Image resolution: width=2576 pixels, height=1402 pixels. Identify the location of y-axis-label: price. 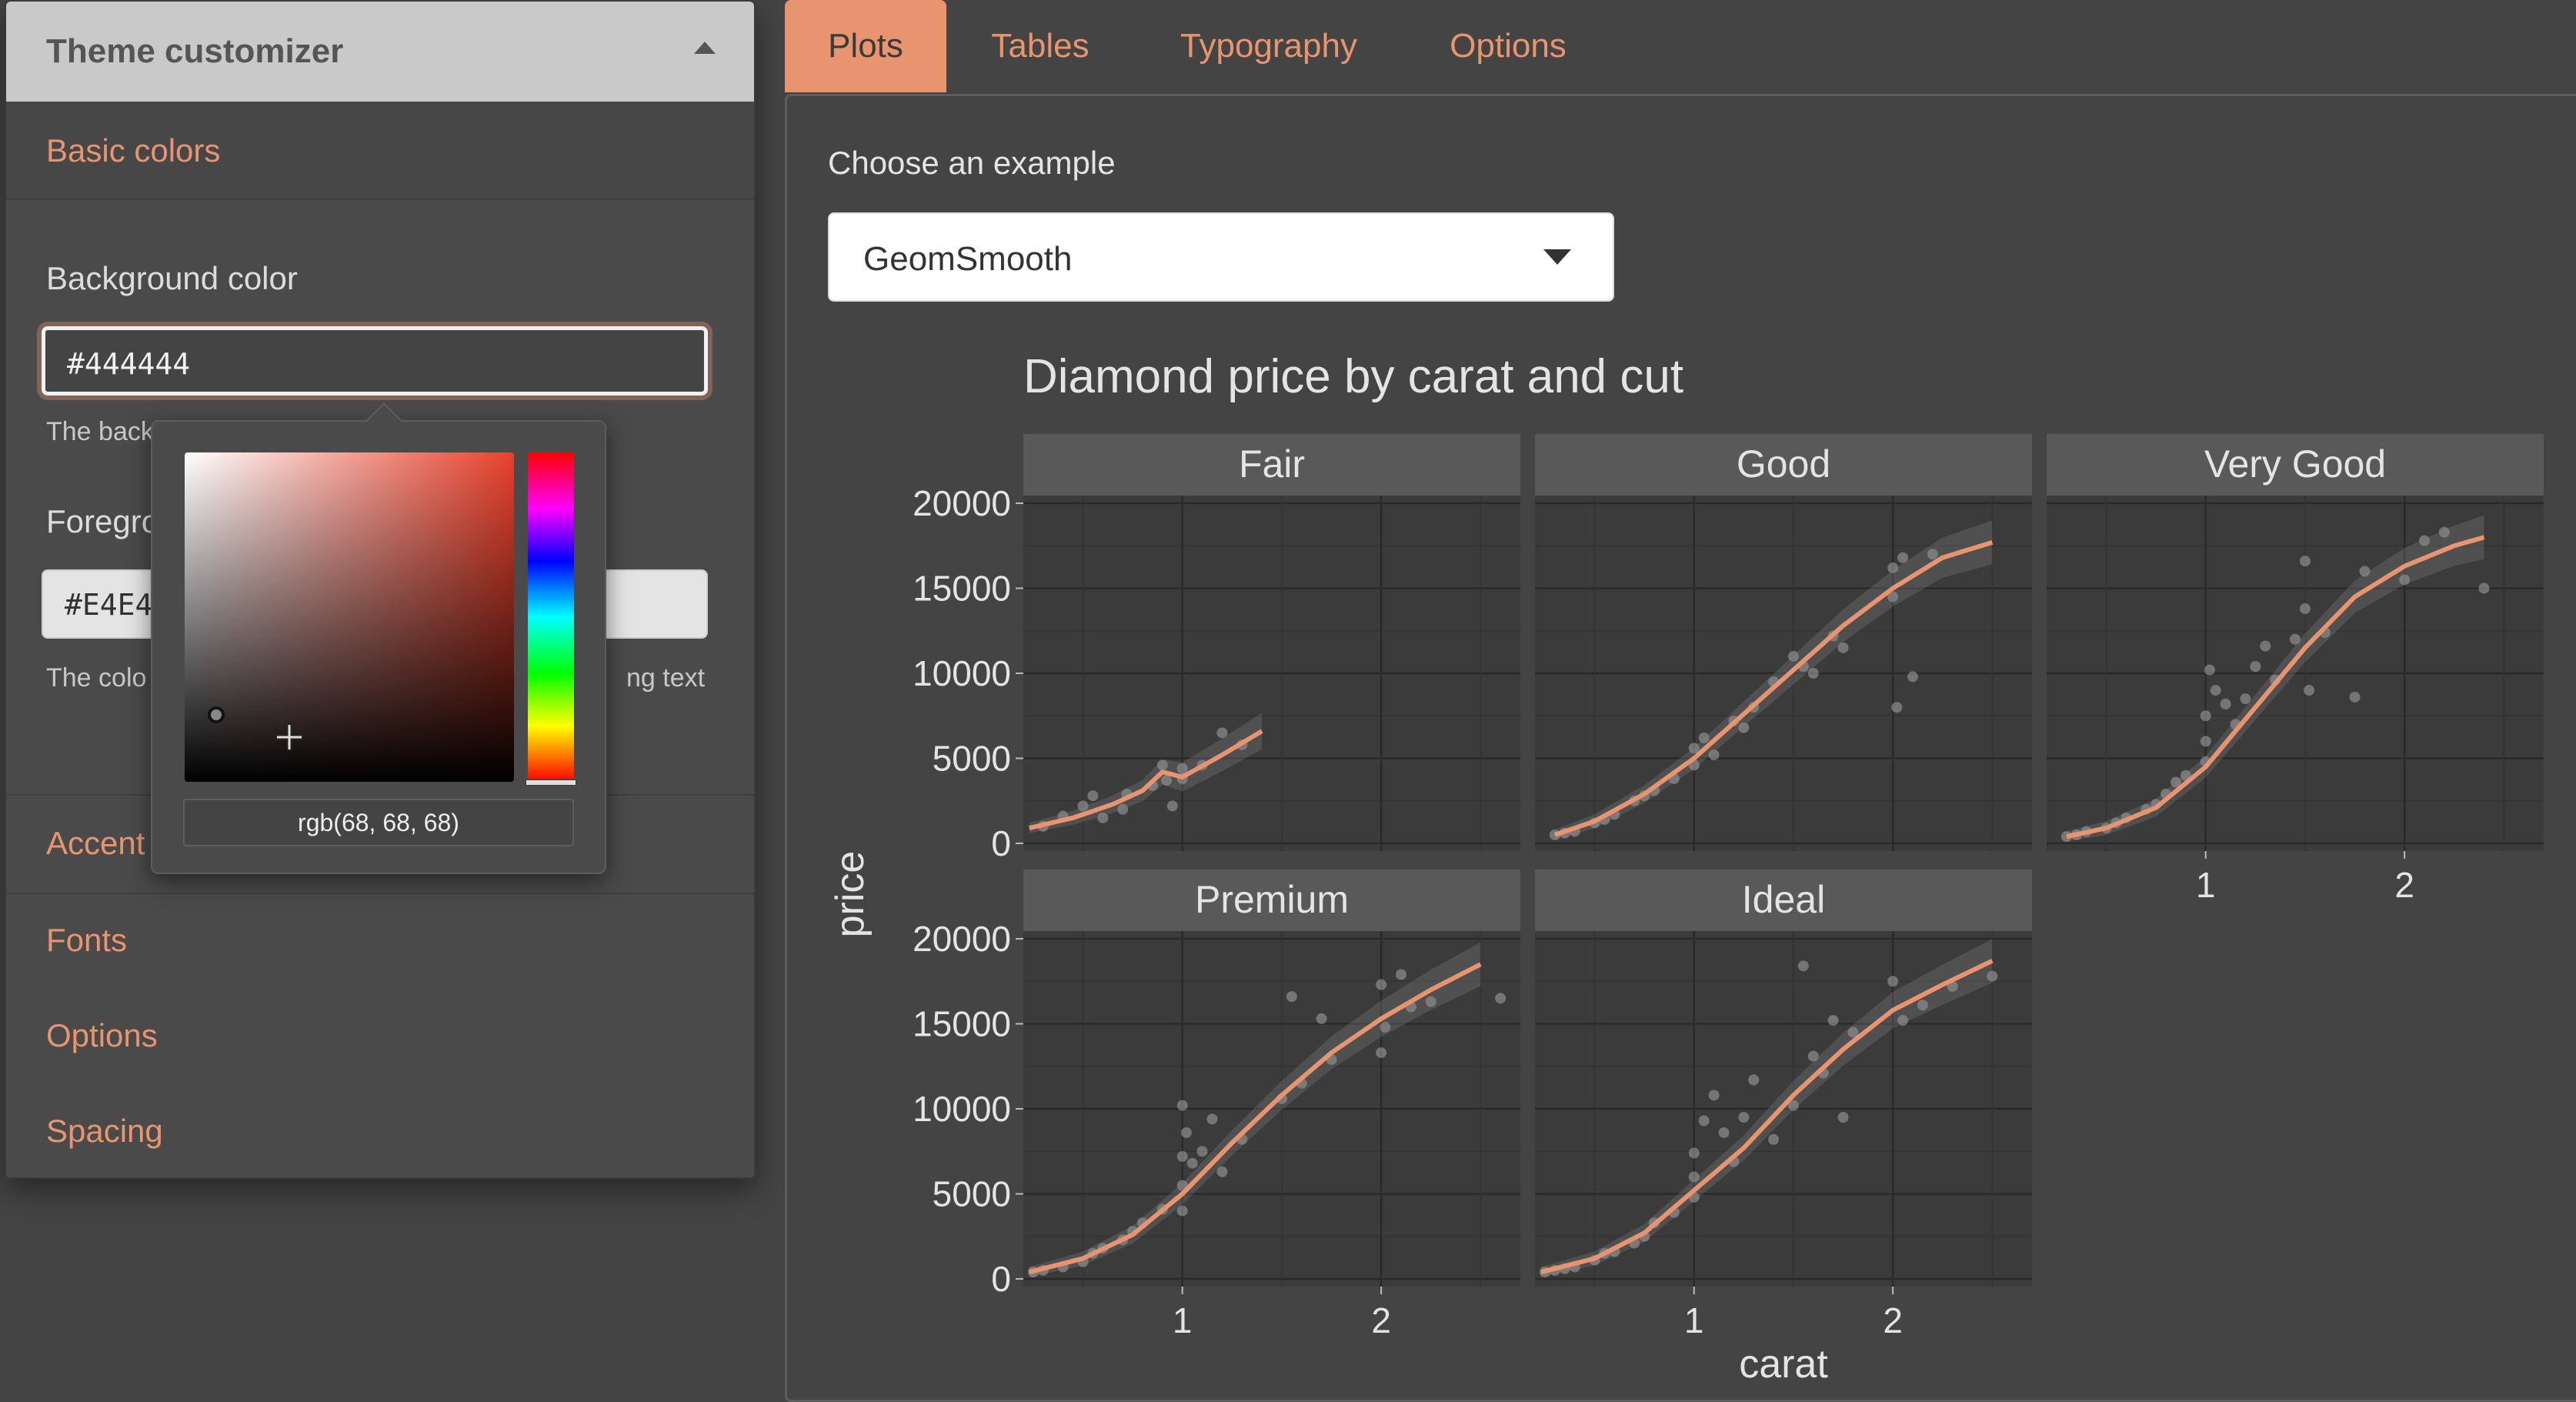
(851, 894).